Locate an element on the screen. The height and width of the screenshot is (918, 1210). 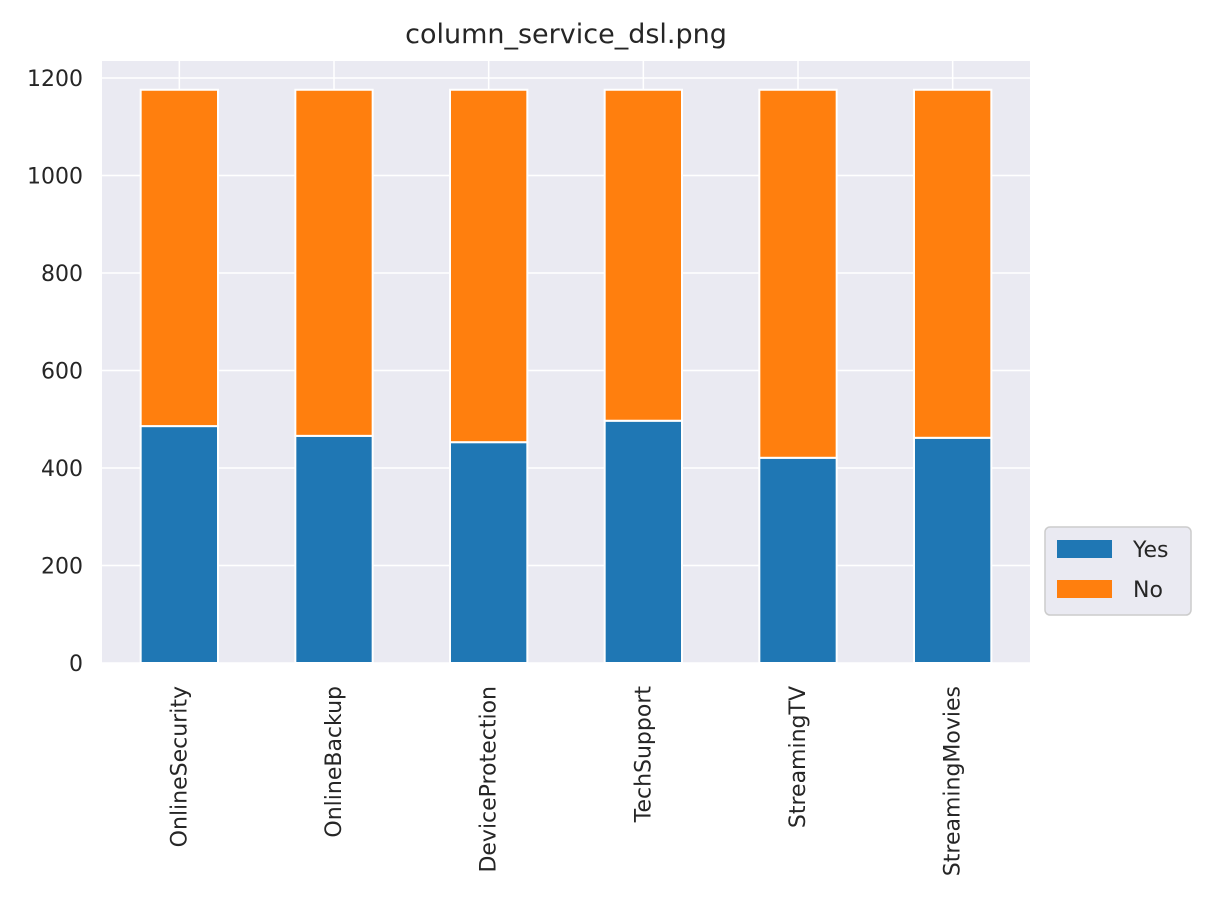
legend-label-no: No is located at coordinates (1148, 590).